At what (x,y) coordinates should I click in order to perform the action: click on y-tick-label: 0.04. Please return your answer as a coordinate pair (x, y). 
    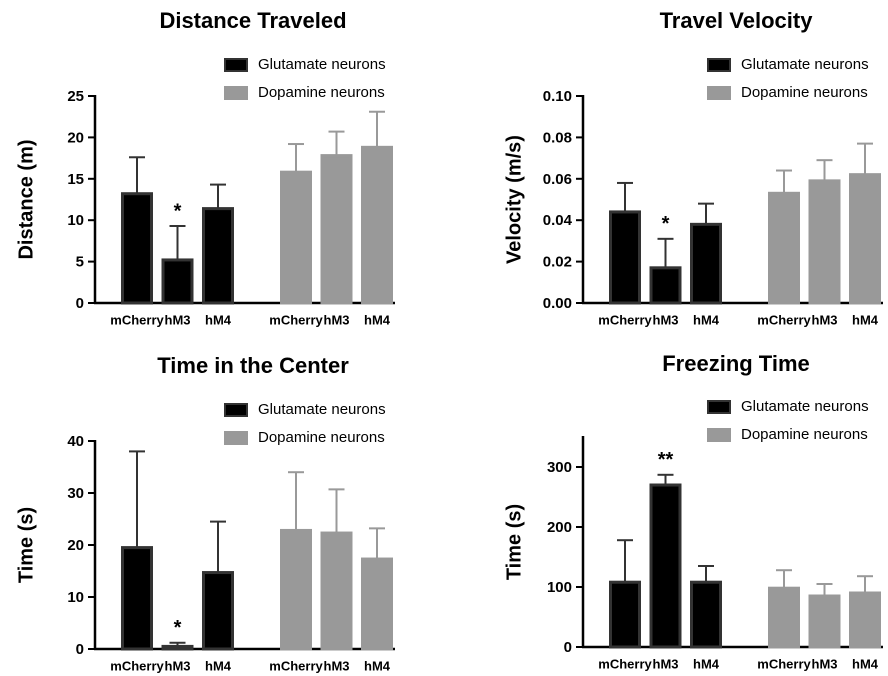
    Looking at the image, I should click on (558, 220).